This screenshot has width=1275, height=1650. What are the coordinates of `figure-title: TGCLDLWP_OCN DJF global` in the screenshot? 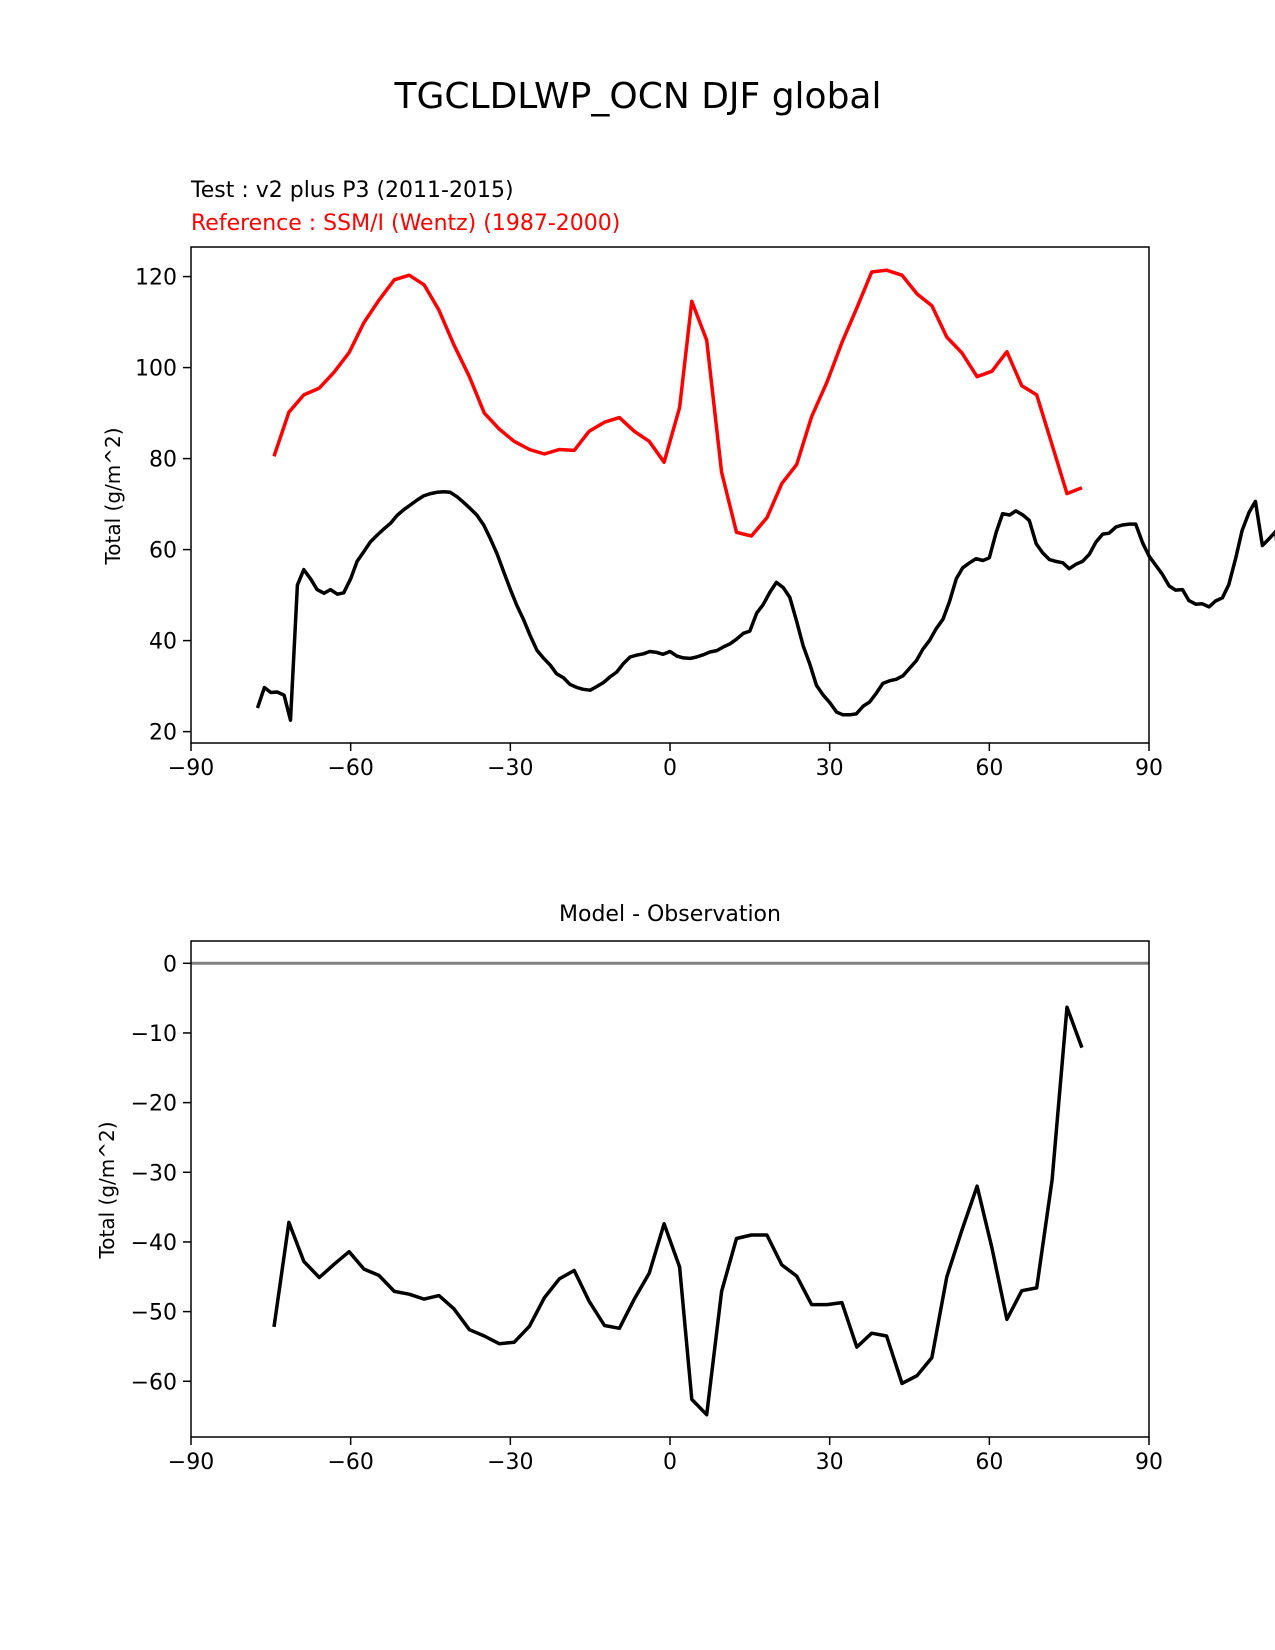 It's located at (638, 96).